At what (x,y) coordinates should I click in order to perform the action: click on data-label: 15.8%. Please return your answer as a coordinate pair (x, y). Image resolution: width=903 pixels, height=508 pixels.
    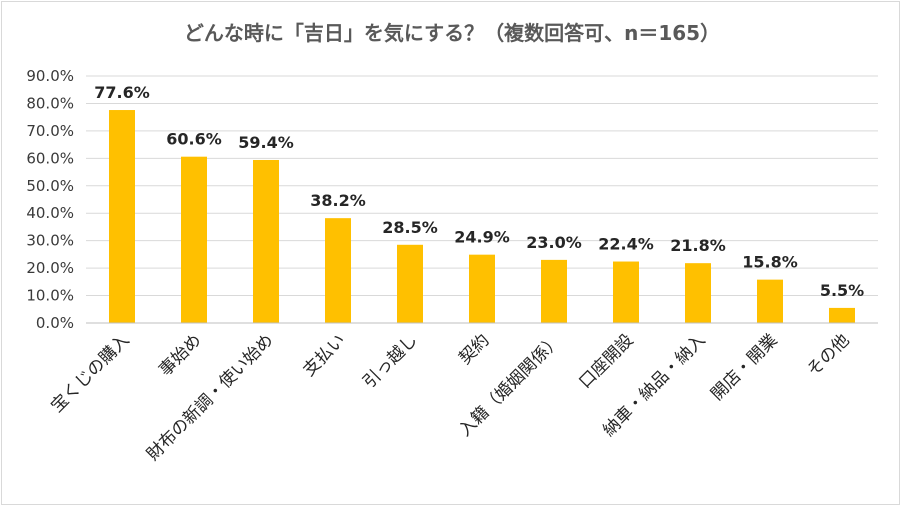
    Looking at the image, I should click on (770, 262).